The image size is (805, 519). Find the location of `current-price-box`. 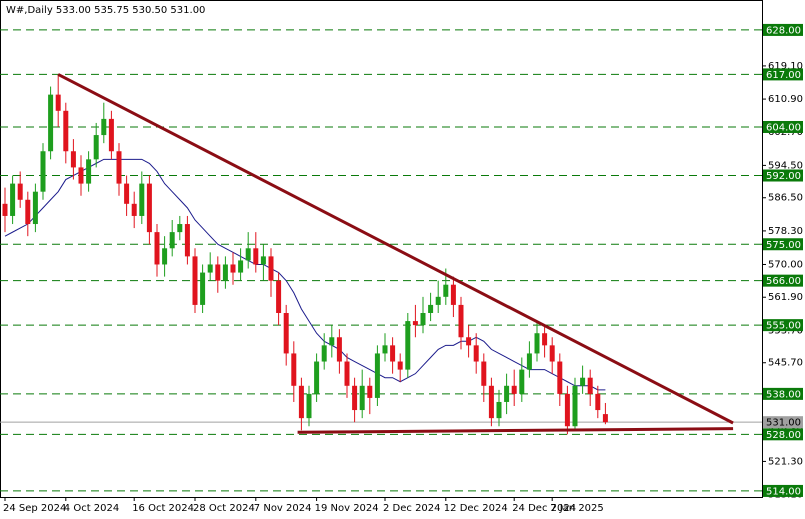

current-price-box is located at coordinates (783, 422).